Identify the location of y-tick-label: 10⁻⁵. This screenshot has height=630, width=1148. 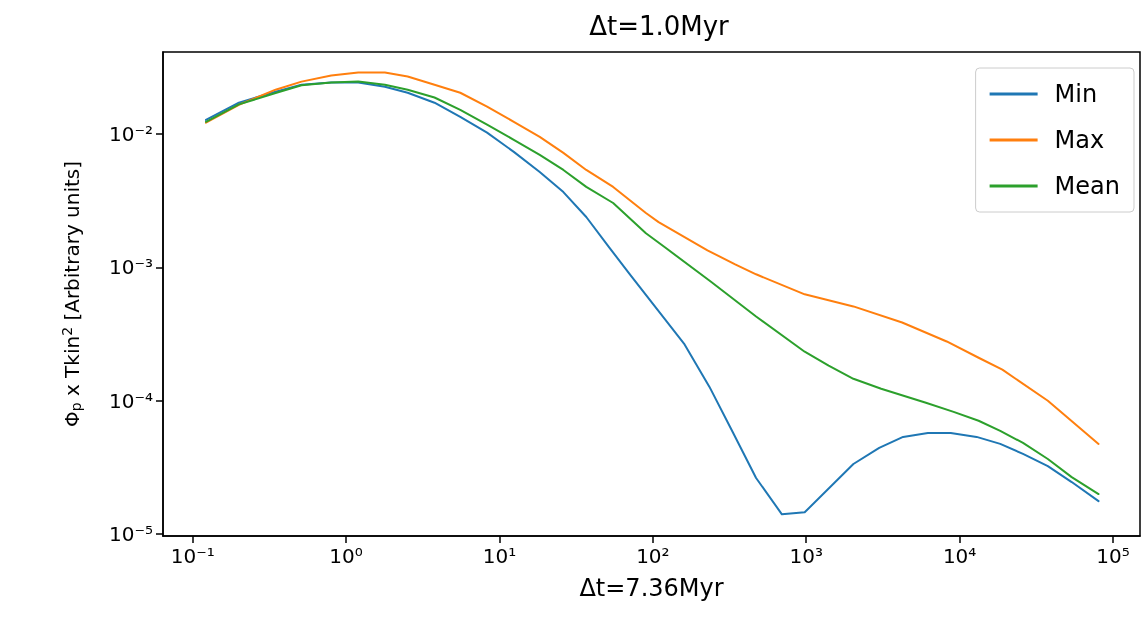
(130, 534).